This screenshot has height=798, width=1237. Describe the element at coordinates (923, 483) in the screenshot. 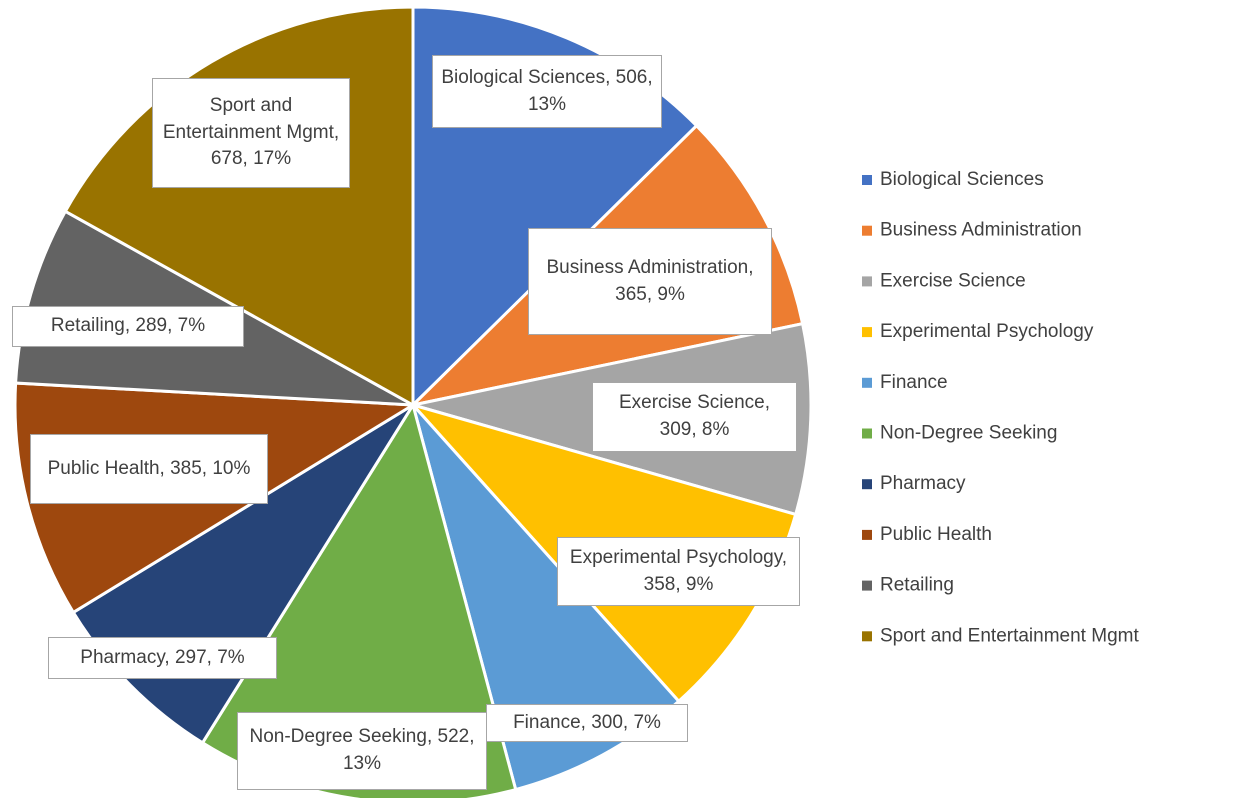

I see `legend-label: Pharmacy` at that location.